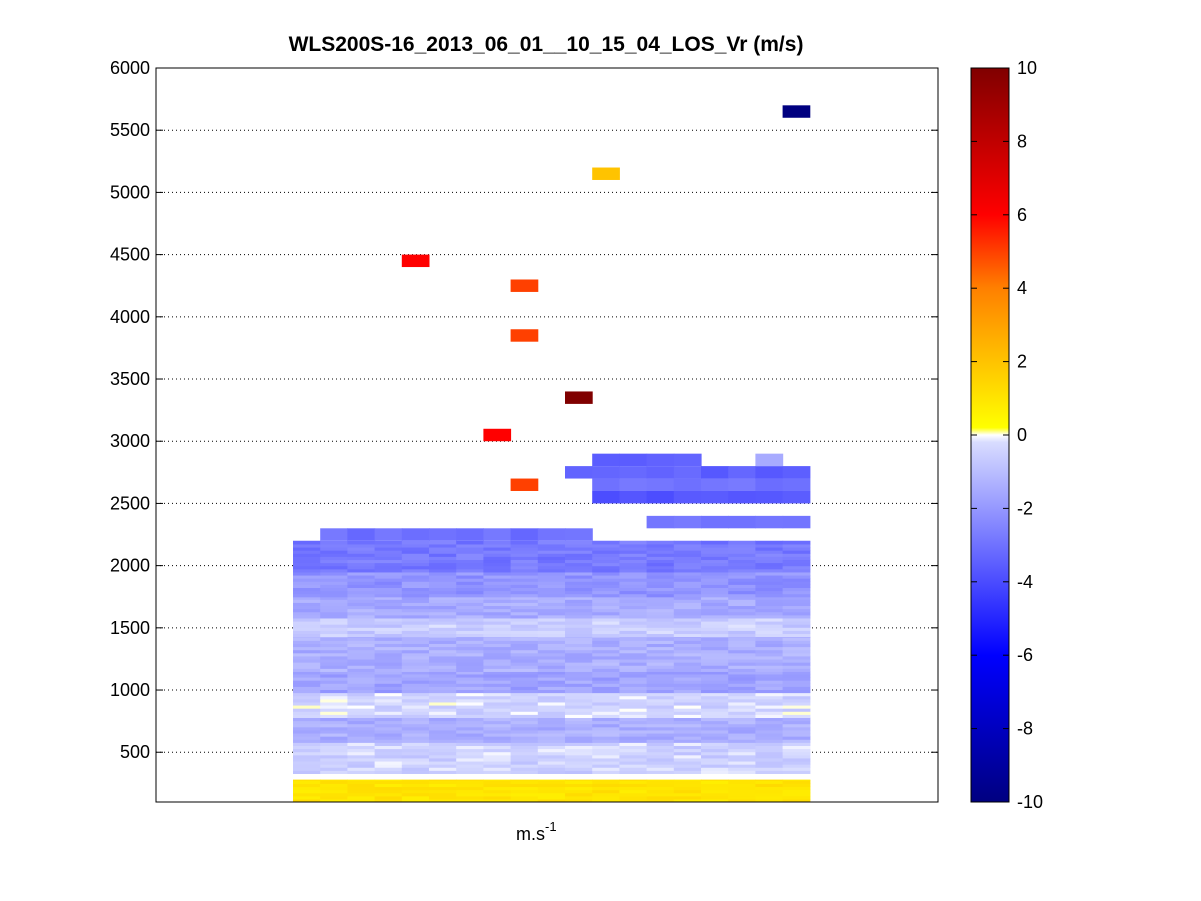 Image resolution: width=1201 pixels, height=901 pixels. What do you see at coordinates (536, 831) in the screenshot?
I see `x-axis-label: m.s-1` at bounding box center [536, 831].